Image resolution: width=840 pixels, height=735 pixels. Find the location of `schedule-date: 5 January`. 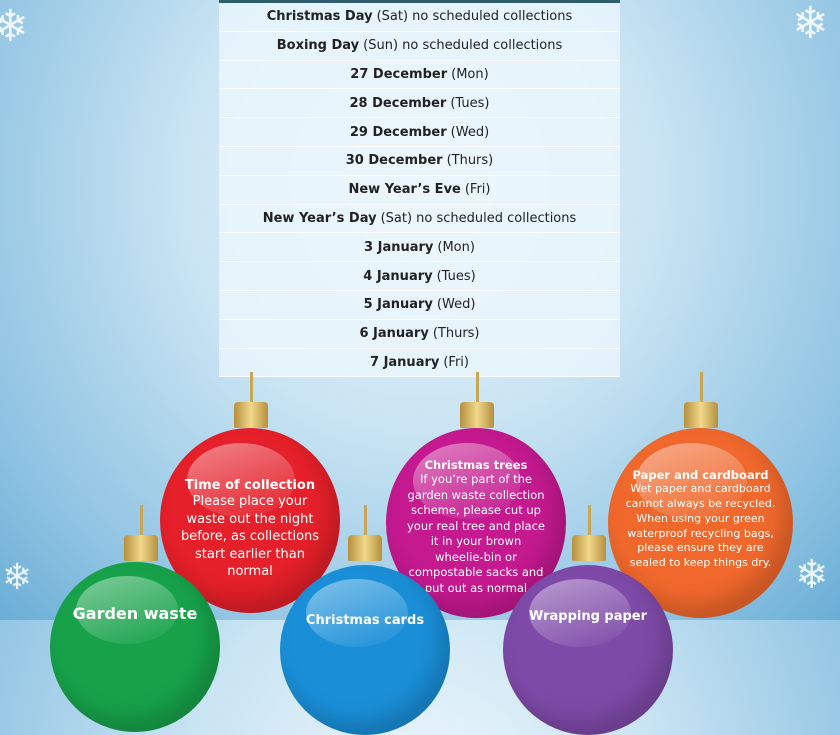

schedule-date: 5 January is located at coordinates (398, 305).